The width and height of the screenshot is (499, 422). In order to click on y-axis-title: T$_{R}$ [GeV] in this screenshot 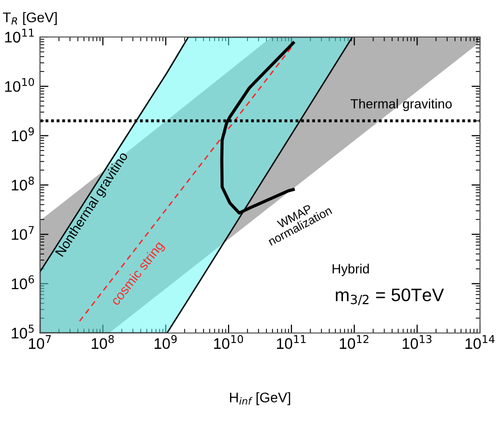, I will do `click(29, 19)`.